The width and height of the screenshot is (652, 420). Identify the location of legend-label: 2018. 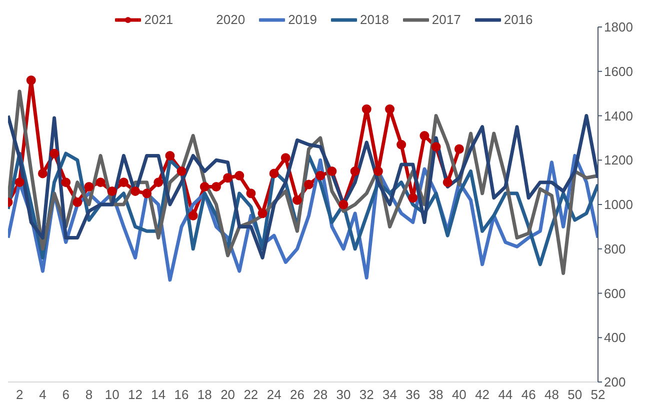
(374, 19).